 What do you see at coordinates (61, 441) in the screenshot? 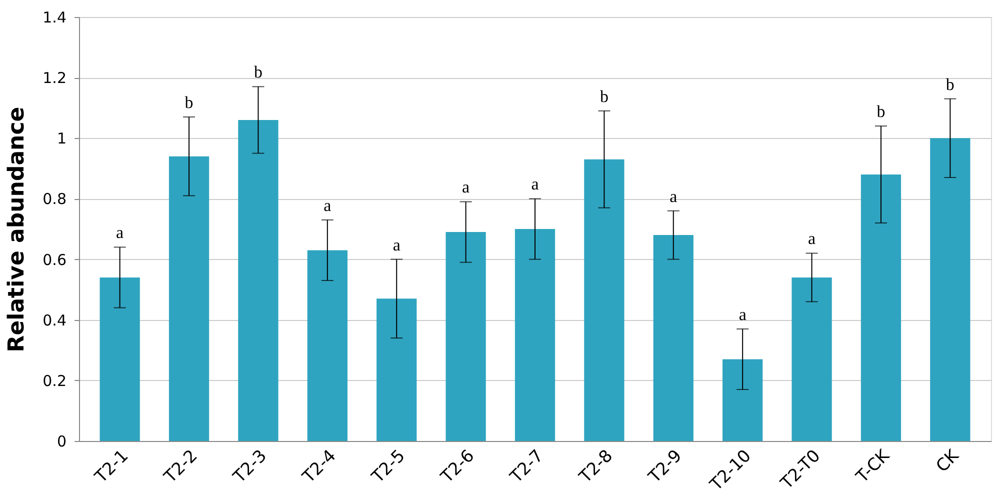
I see `y-tick-label: 0` at bounding box center [61, 441].